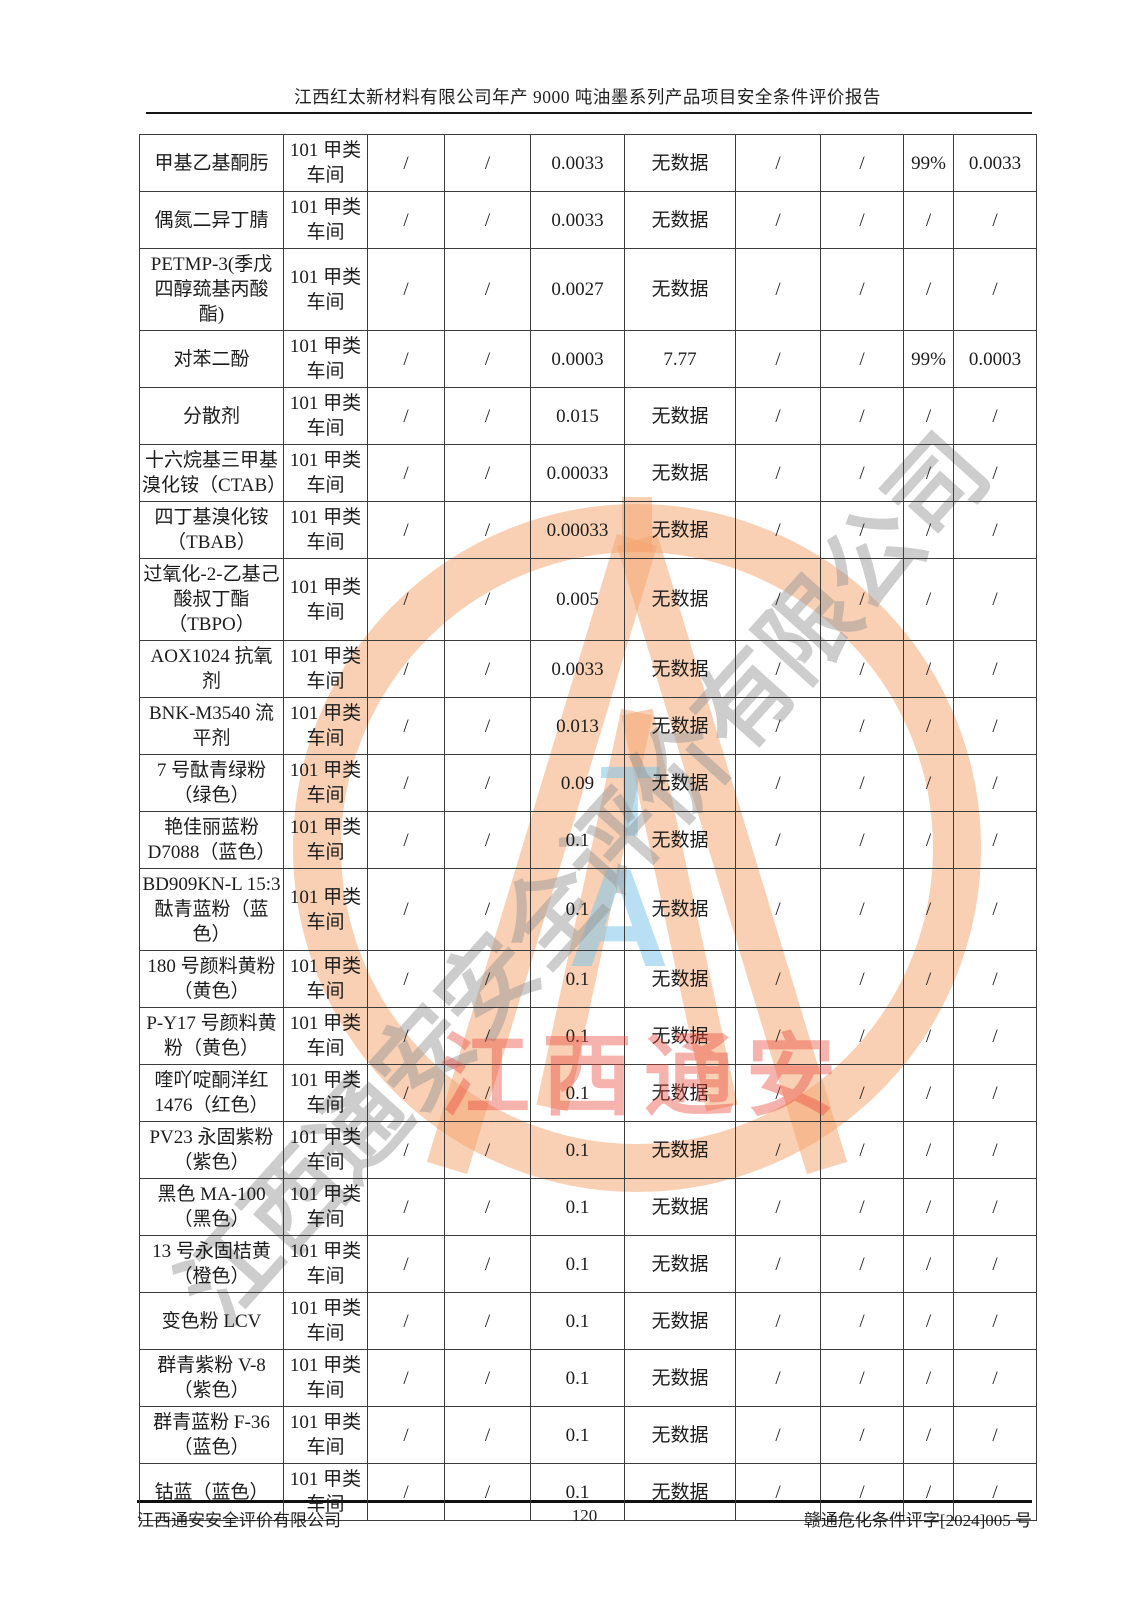  Describe the element at coordinates (211, 1492) in the screenshot. I see `cell-chemical-name: 钴蓝（蓝色）` at that location.